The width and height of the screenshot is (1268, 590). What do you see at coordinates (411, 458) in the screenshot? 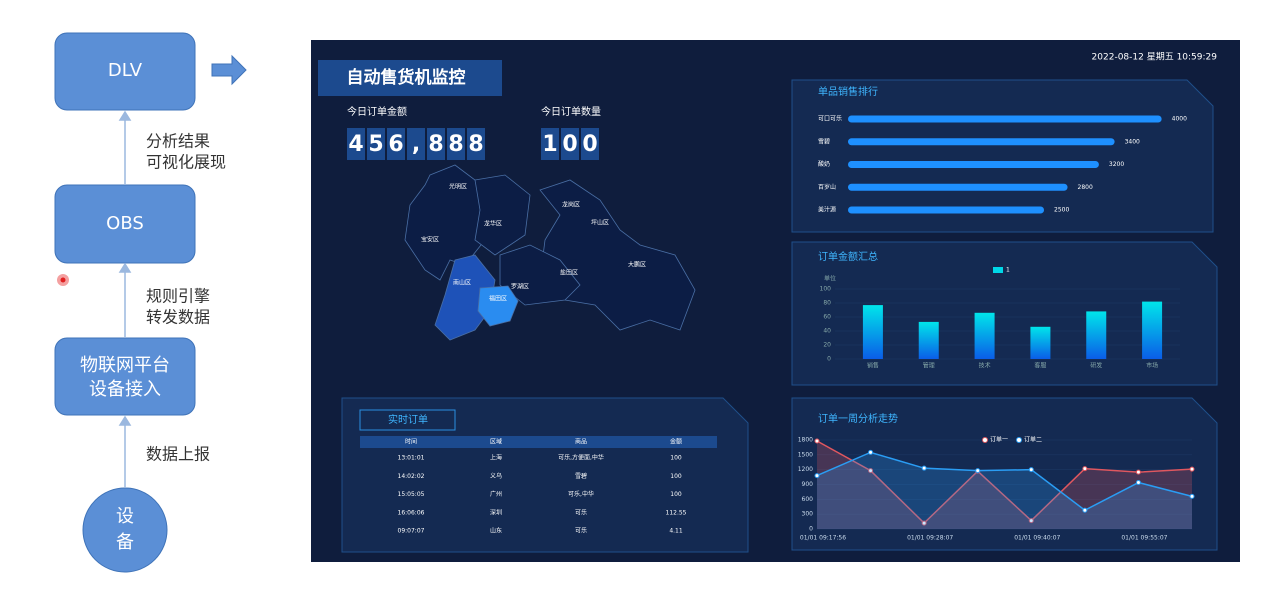
I see `table-cell: 13:01:01` at bounding box center [411, 458].